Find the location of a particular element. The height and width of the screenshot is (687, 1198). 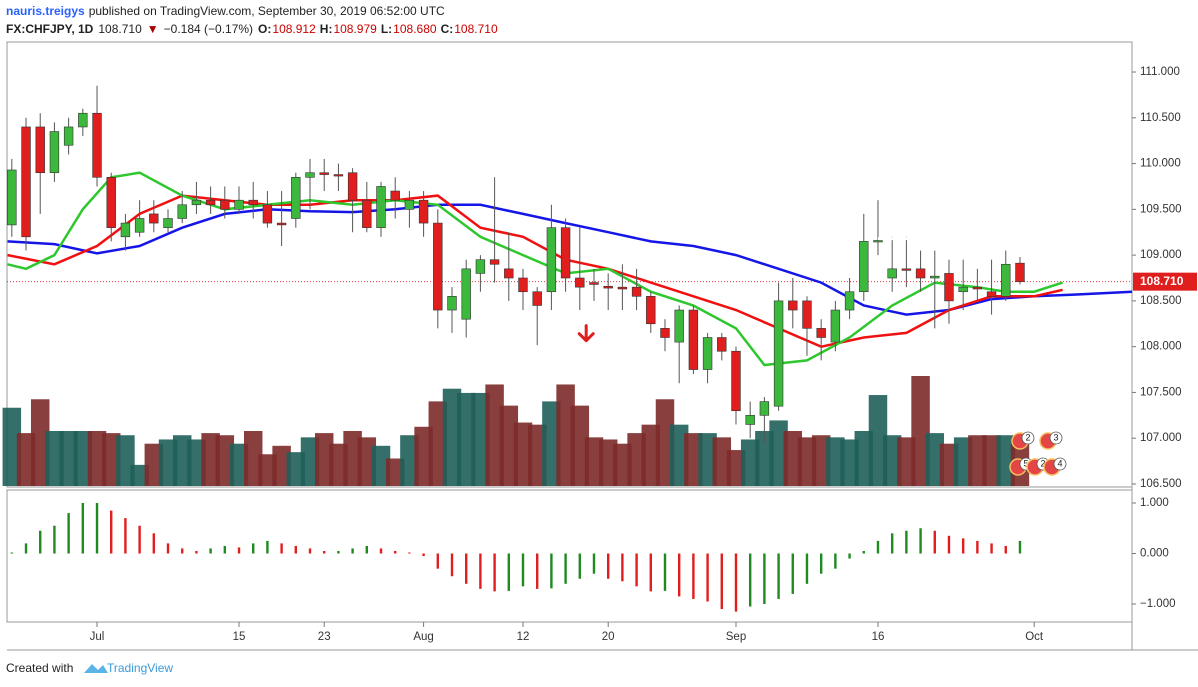

y-tick-label: 108.500 is located at coordinates (1161, 301).